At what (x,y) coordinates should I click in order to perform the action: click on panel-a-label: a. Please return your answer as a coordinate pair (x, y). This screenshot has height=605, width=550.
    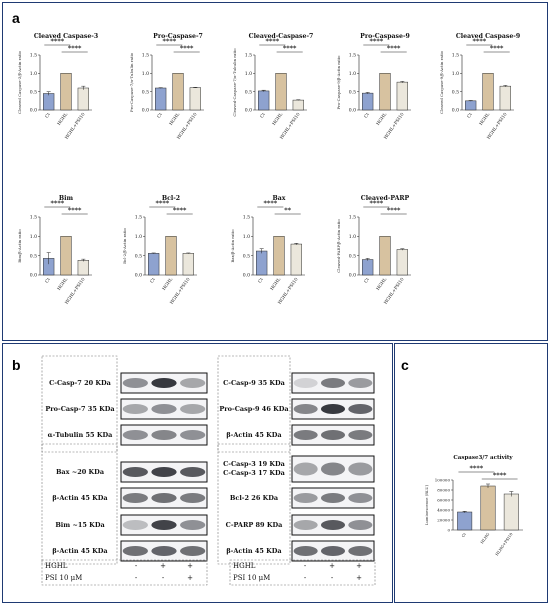
    Looking at the image, I should click on (16, 18).